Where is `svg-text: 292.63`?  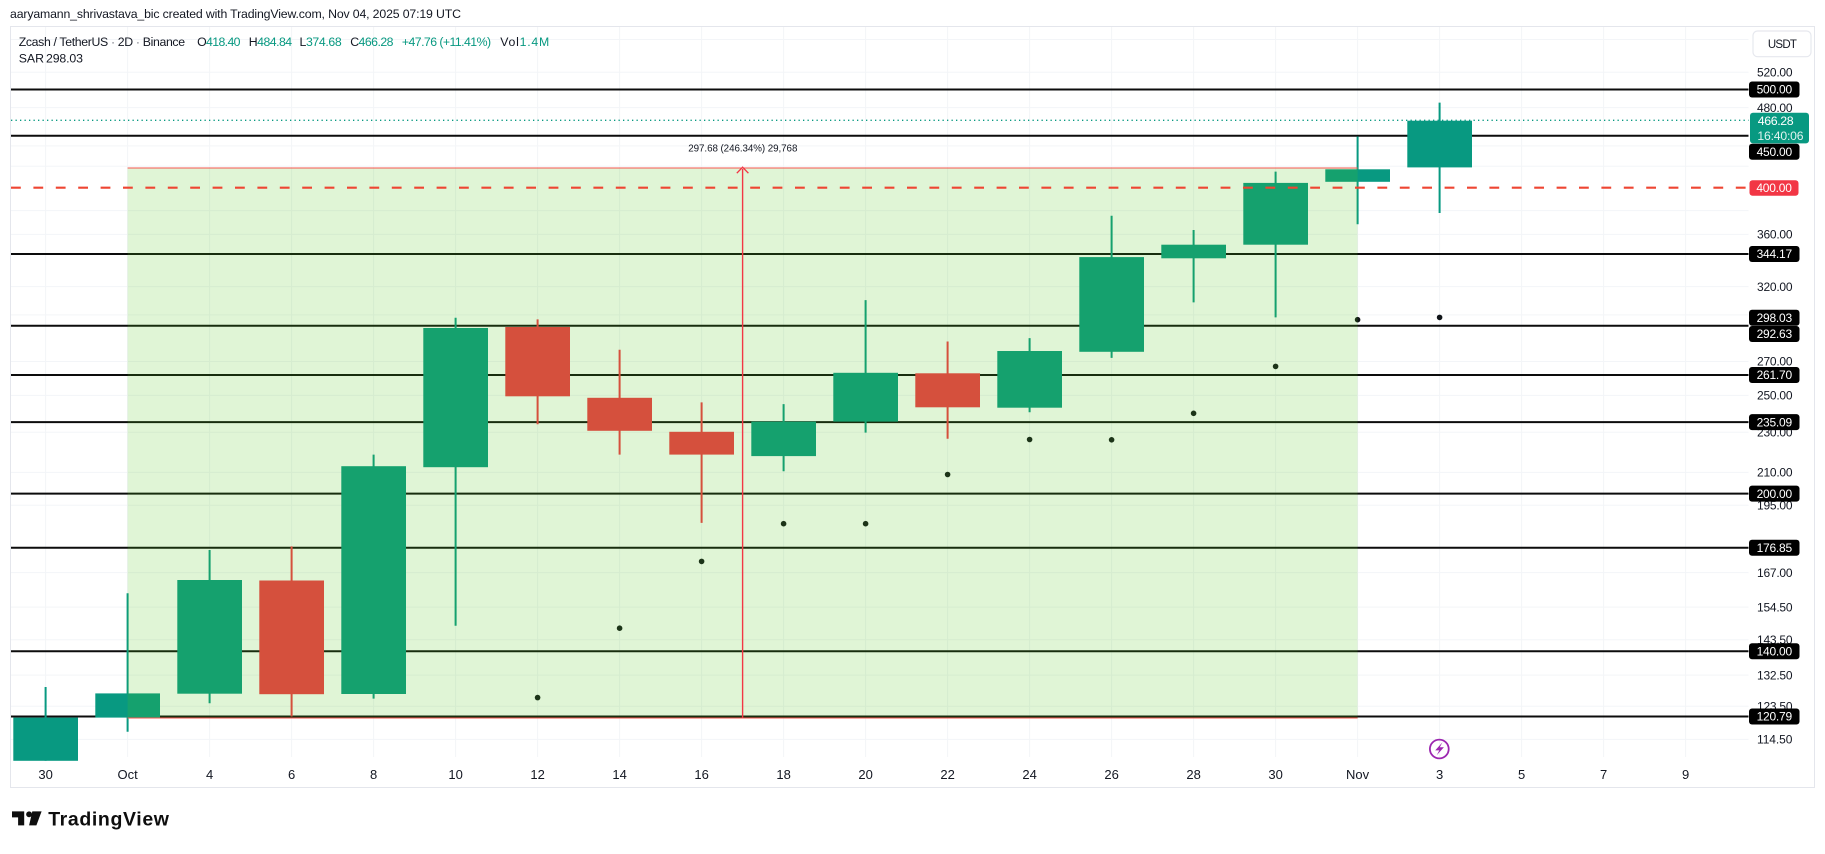 svg-text: 292.63 is located at coordinates (1775, 334).